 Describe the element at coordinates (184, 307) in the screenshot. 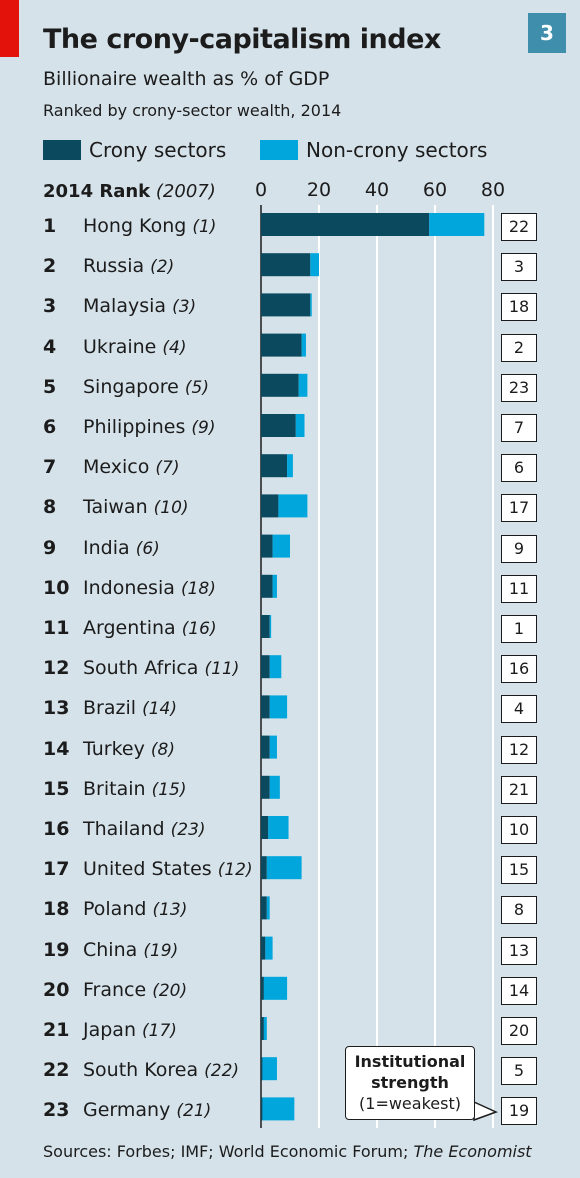

I see `rank-2007: (3)` at that location.